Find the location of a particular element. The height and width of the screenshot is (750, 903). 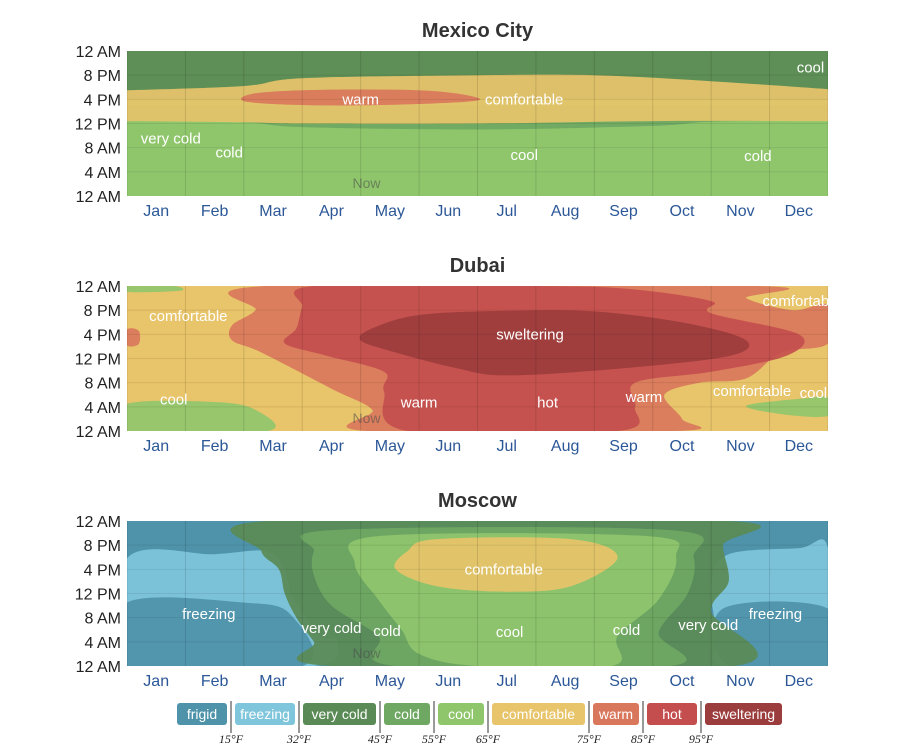

band-sweltering is located at coordinates (554, 343).